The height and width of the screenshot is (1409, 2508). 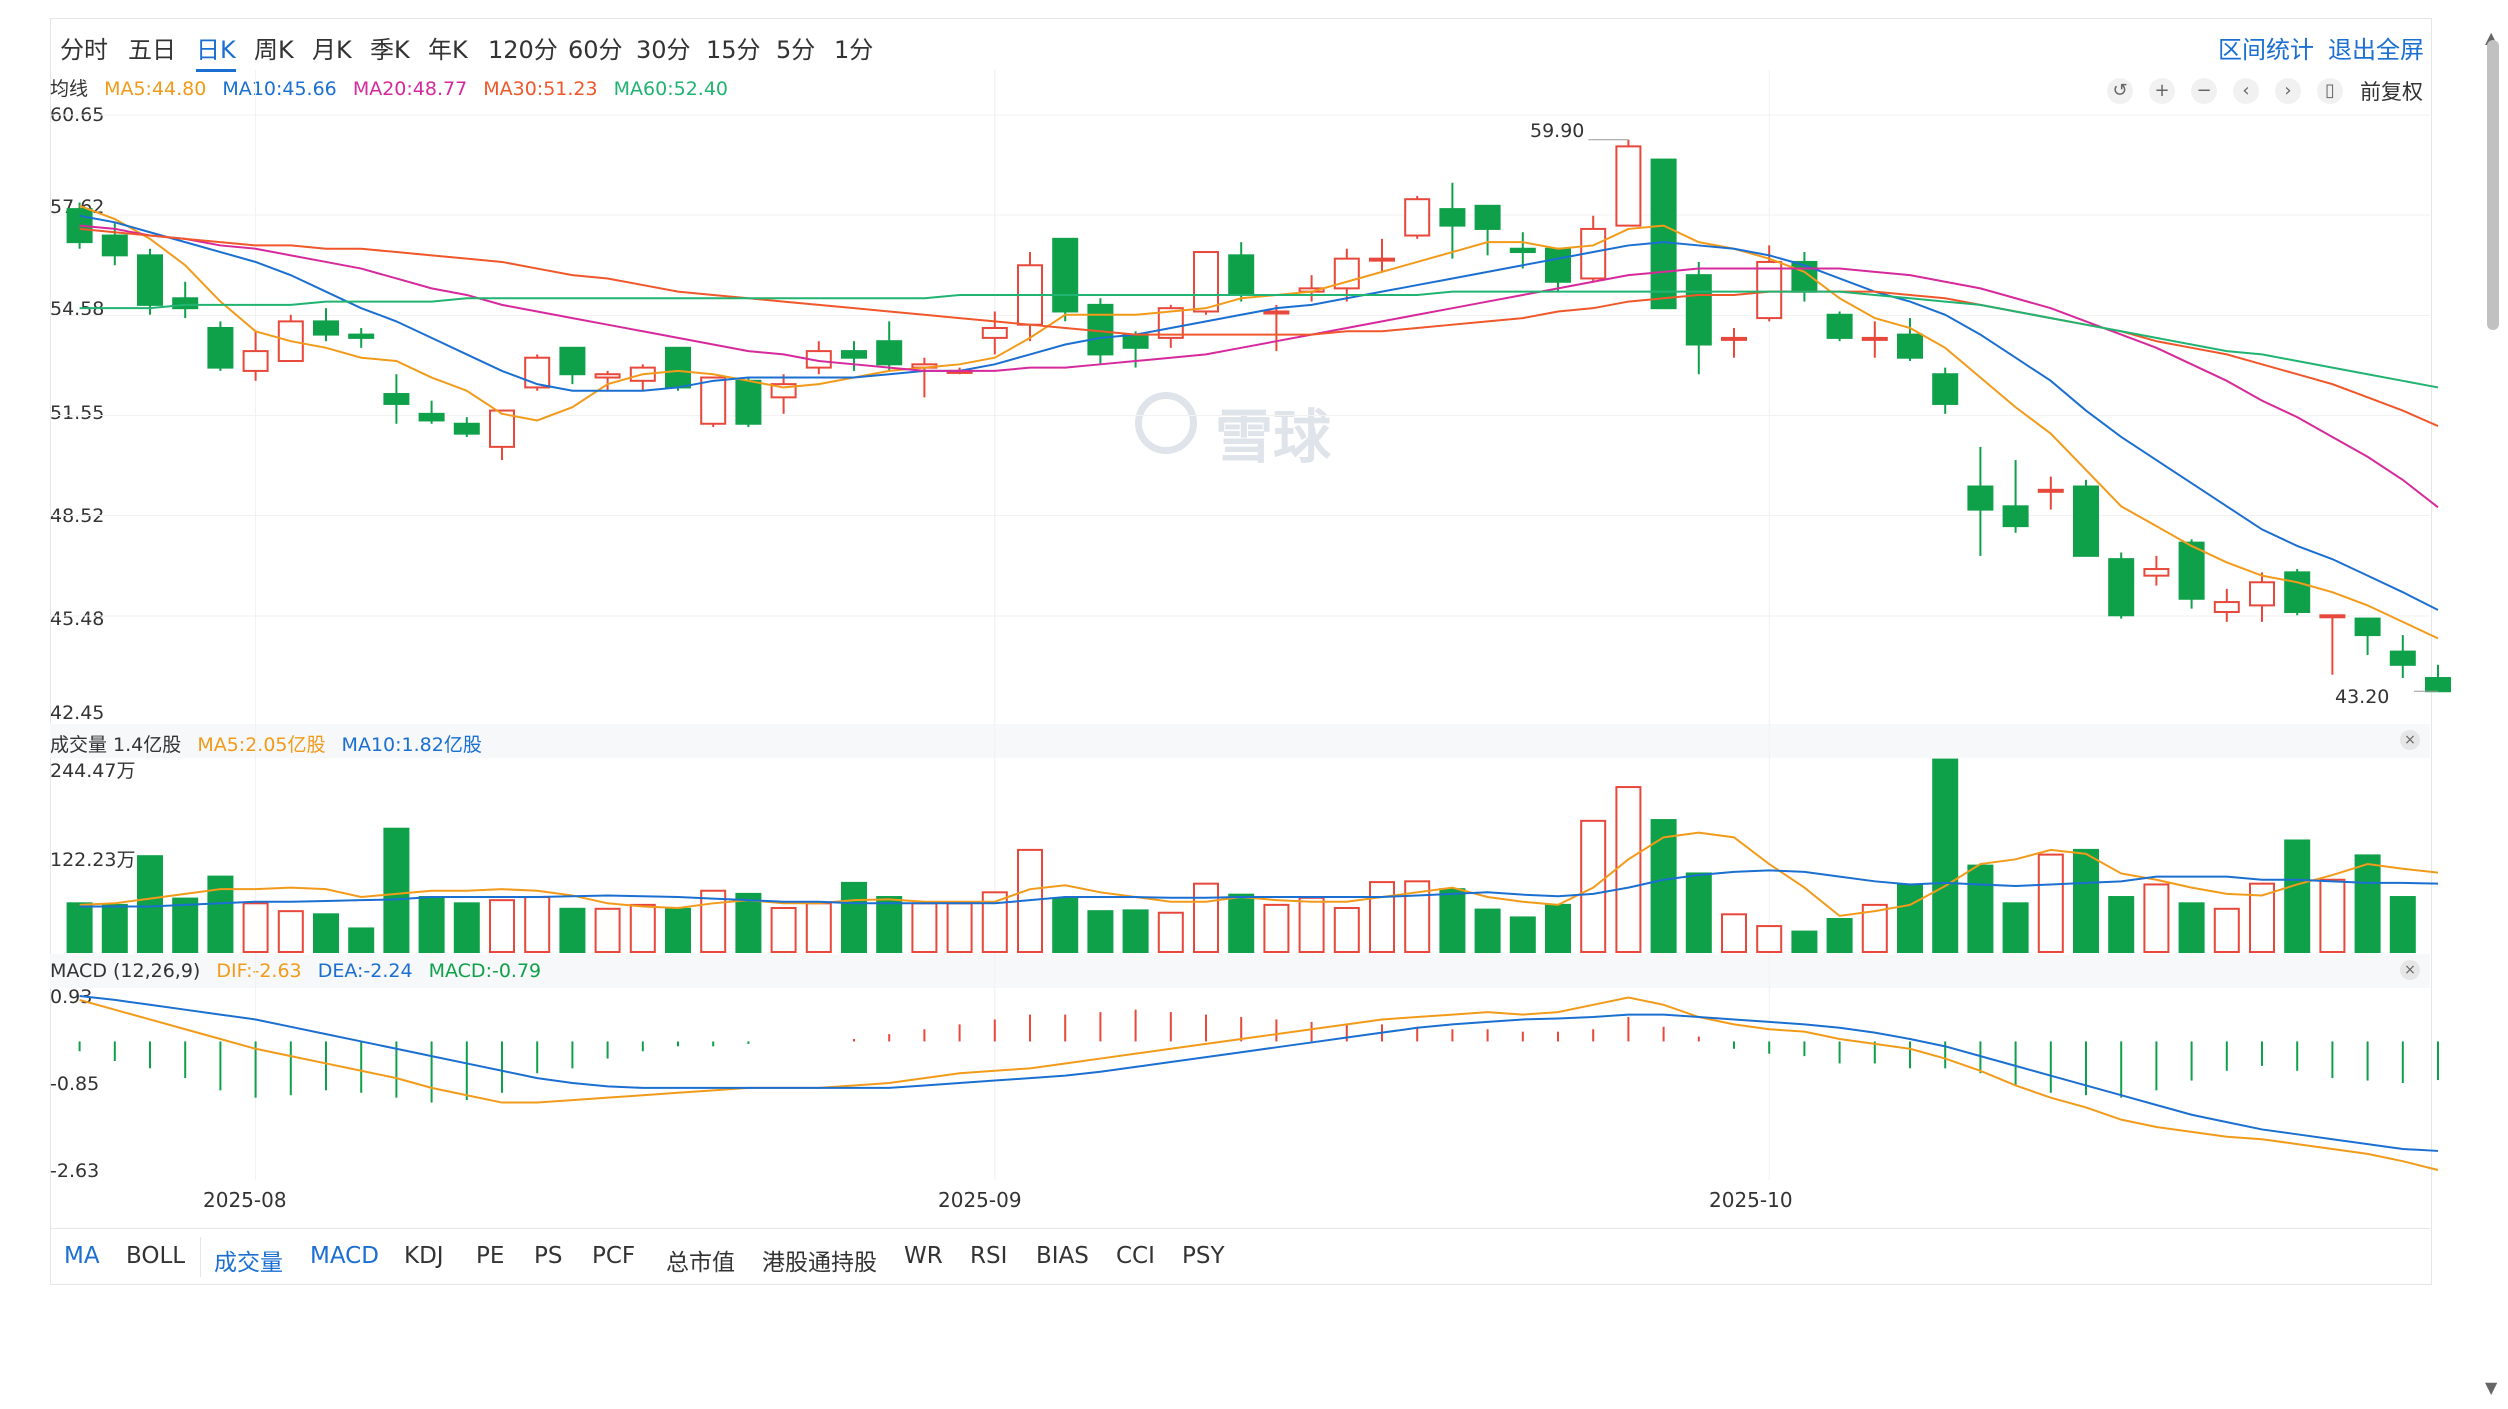 I want to click on ind-tab-volume: 成交量, so click(x=248, y=1263).